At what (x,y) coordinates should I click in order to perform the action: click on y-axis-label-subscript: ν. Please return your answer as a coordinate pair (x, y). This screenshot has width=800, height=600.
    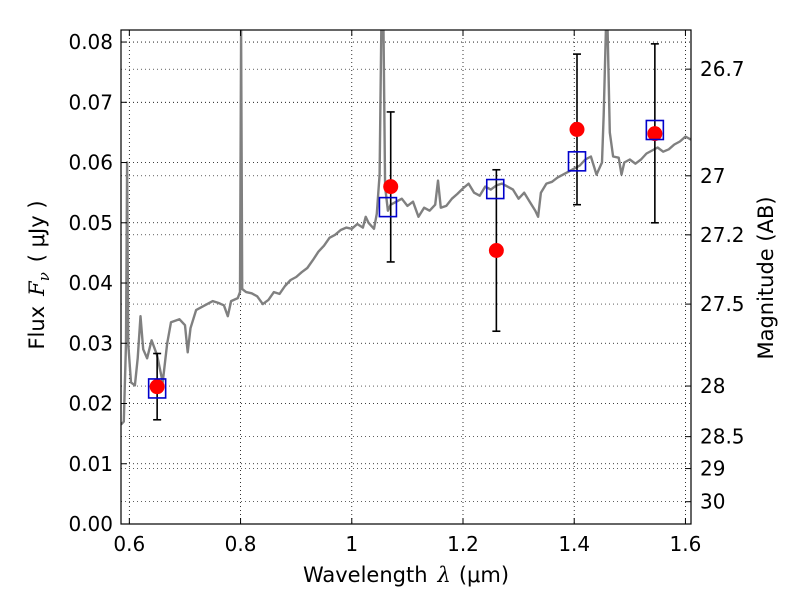
    Looking at the image, I should click on (44, 276).